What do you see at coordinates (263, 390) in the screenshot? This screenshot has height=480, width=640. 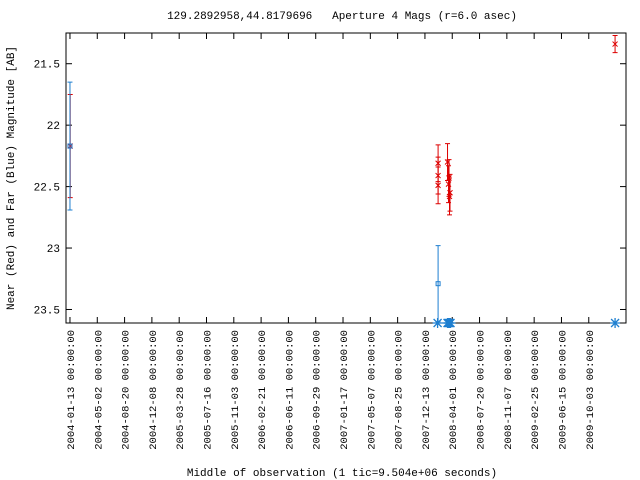 I see `x-tick-label: 2006-02-21 00:00:00` at bounding box center [263, 390].